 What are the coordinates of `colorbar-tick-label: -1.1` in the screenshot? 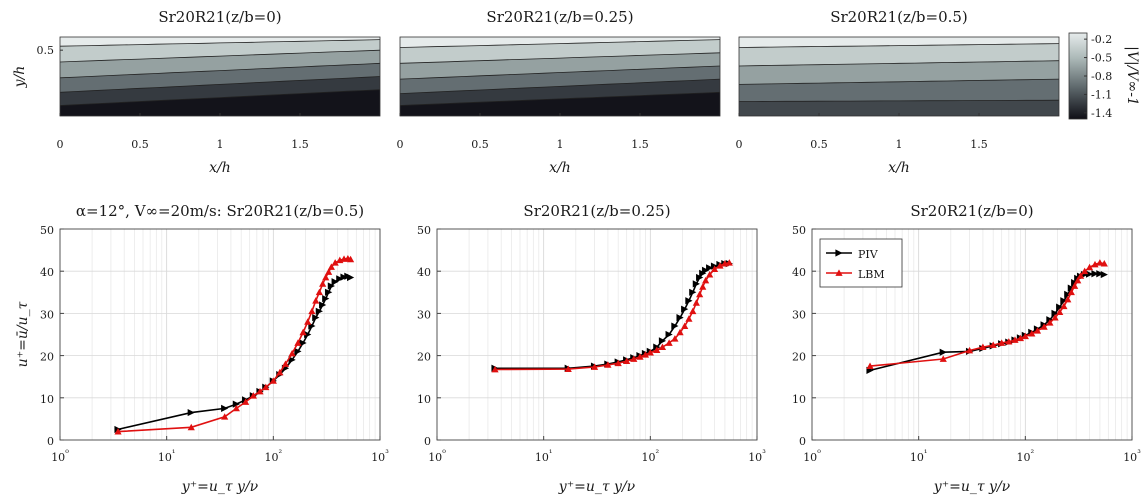 It's located at (1101, 94).